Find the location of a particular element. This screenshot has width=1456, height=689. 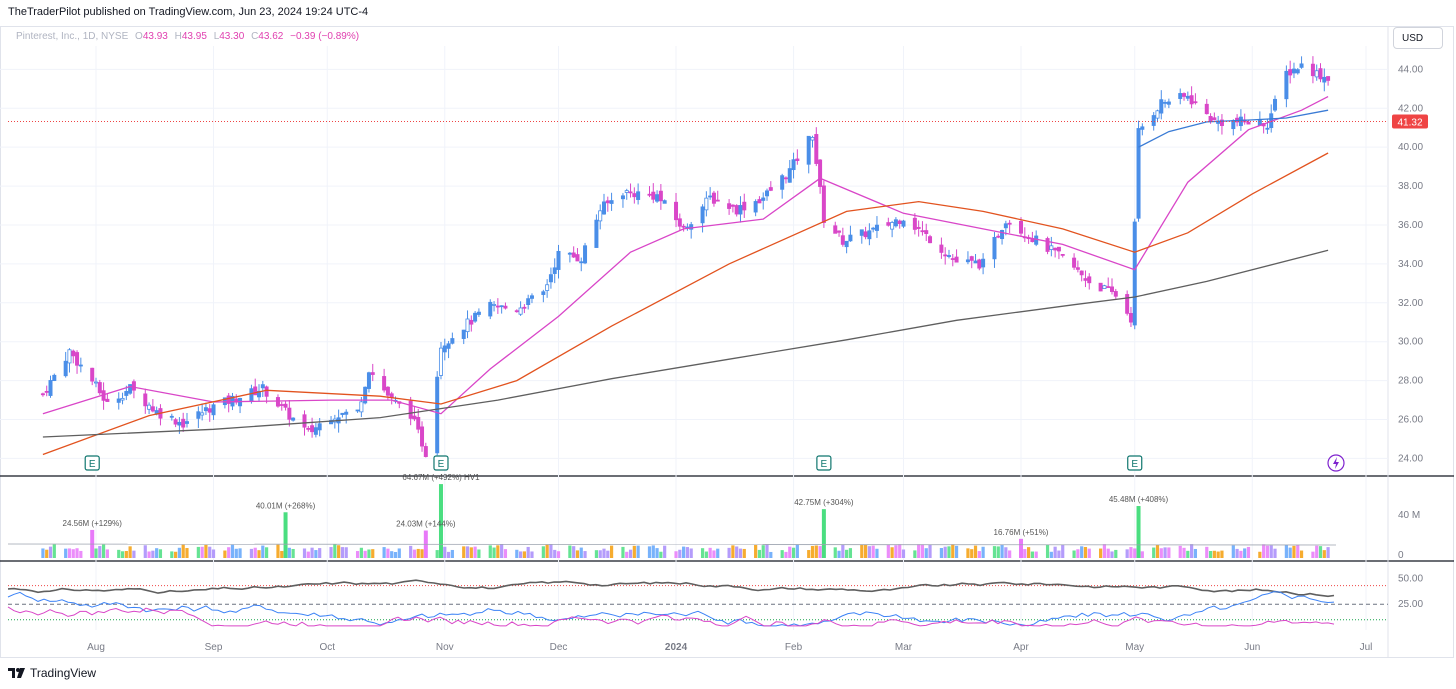

oscillator-line is located at coordinates (671, 616).